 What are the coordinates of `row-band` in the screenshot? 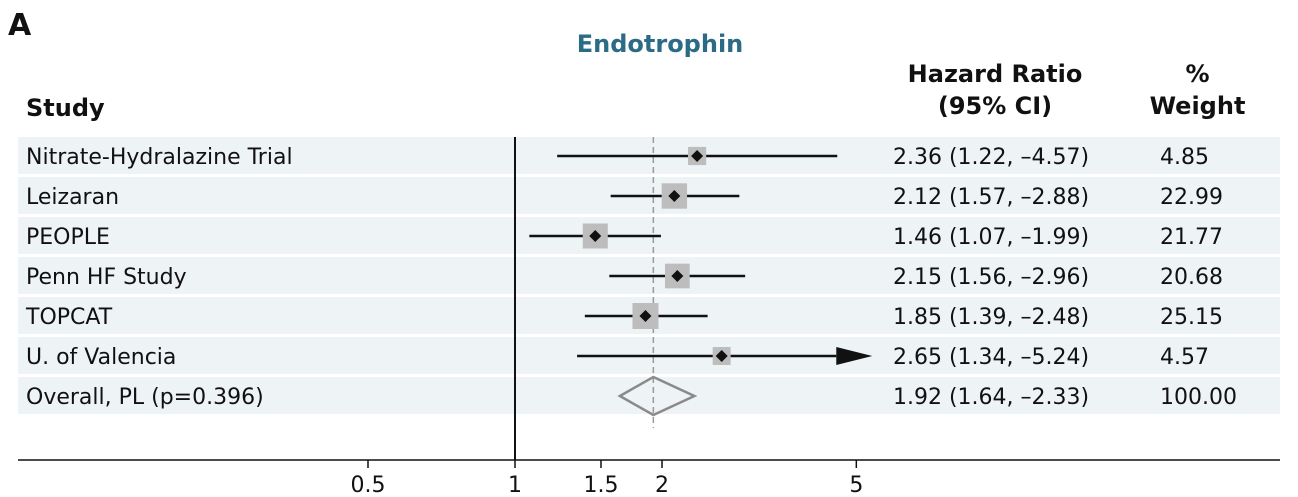 It's located at (649, 395).